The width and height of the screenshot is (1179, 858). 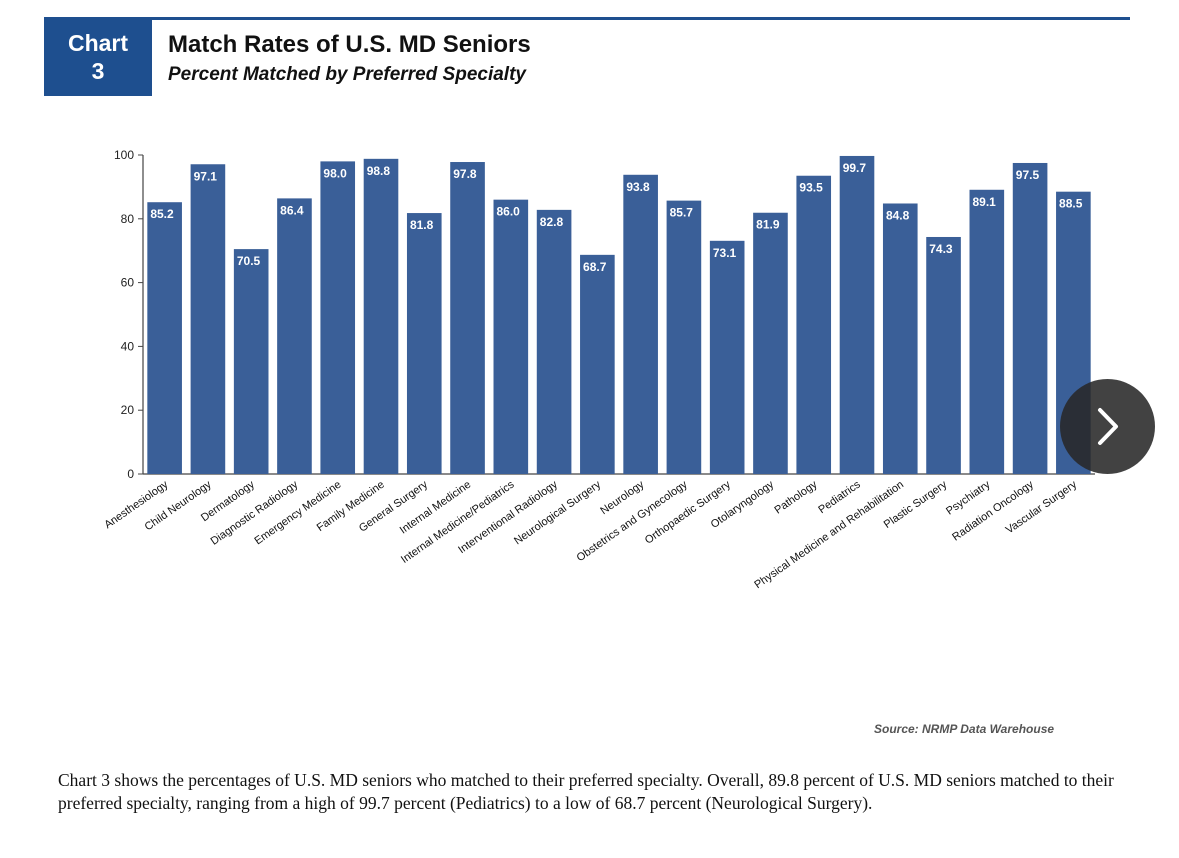 I want to click on bar-value-label: 97.1, so click(x=206, y=176).